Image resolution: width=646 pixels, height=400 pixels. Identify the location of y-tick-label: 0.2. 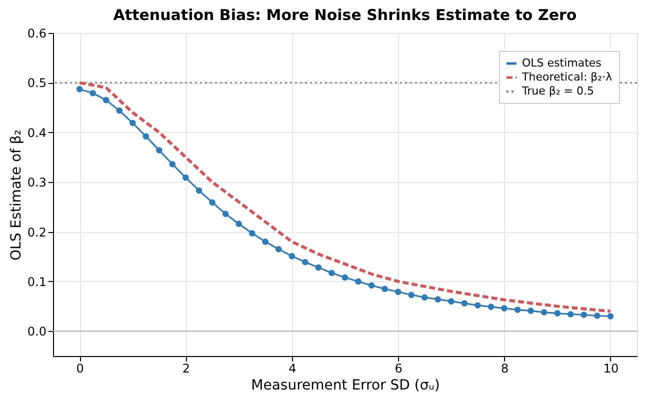
(36, 232).